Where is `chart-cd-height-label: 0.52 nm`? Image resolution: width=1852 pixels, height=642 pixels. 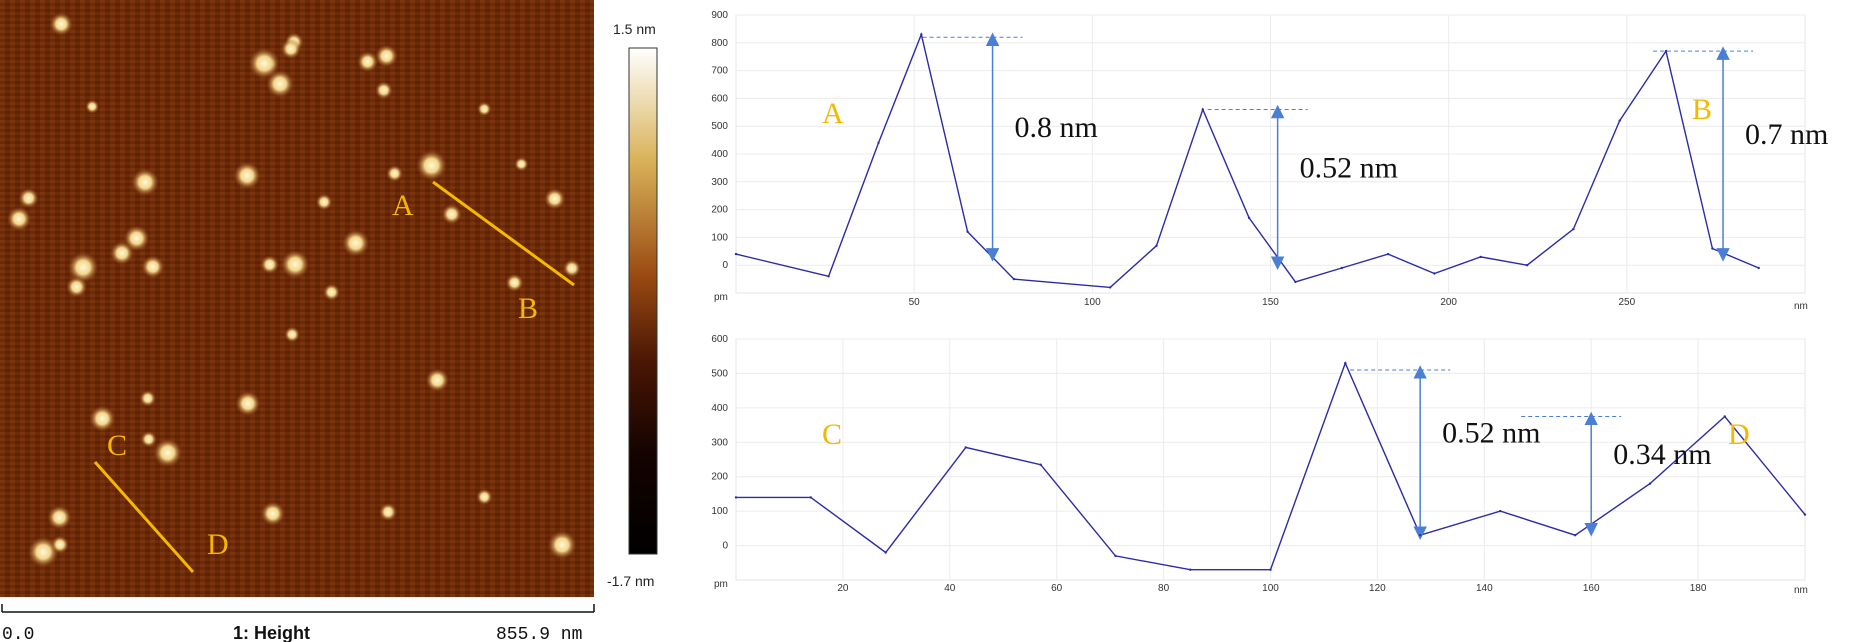 chart-cd-height-label: 0.52 nm is located at coordinates (1491, 433).